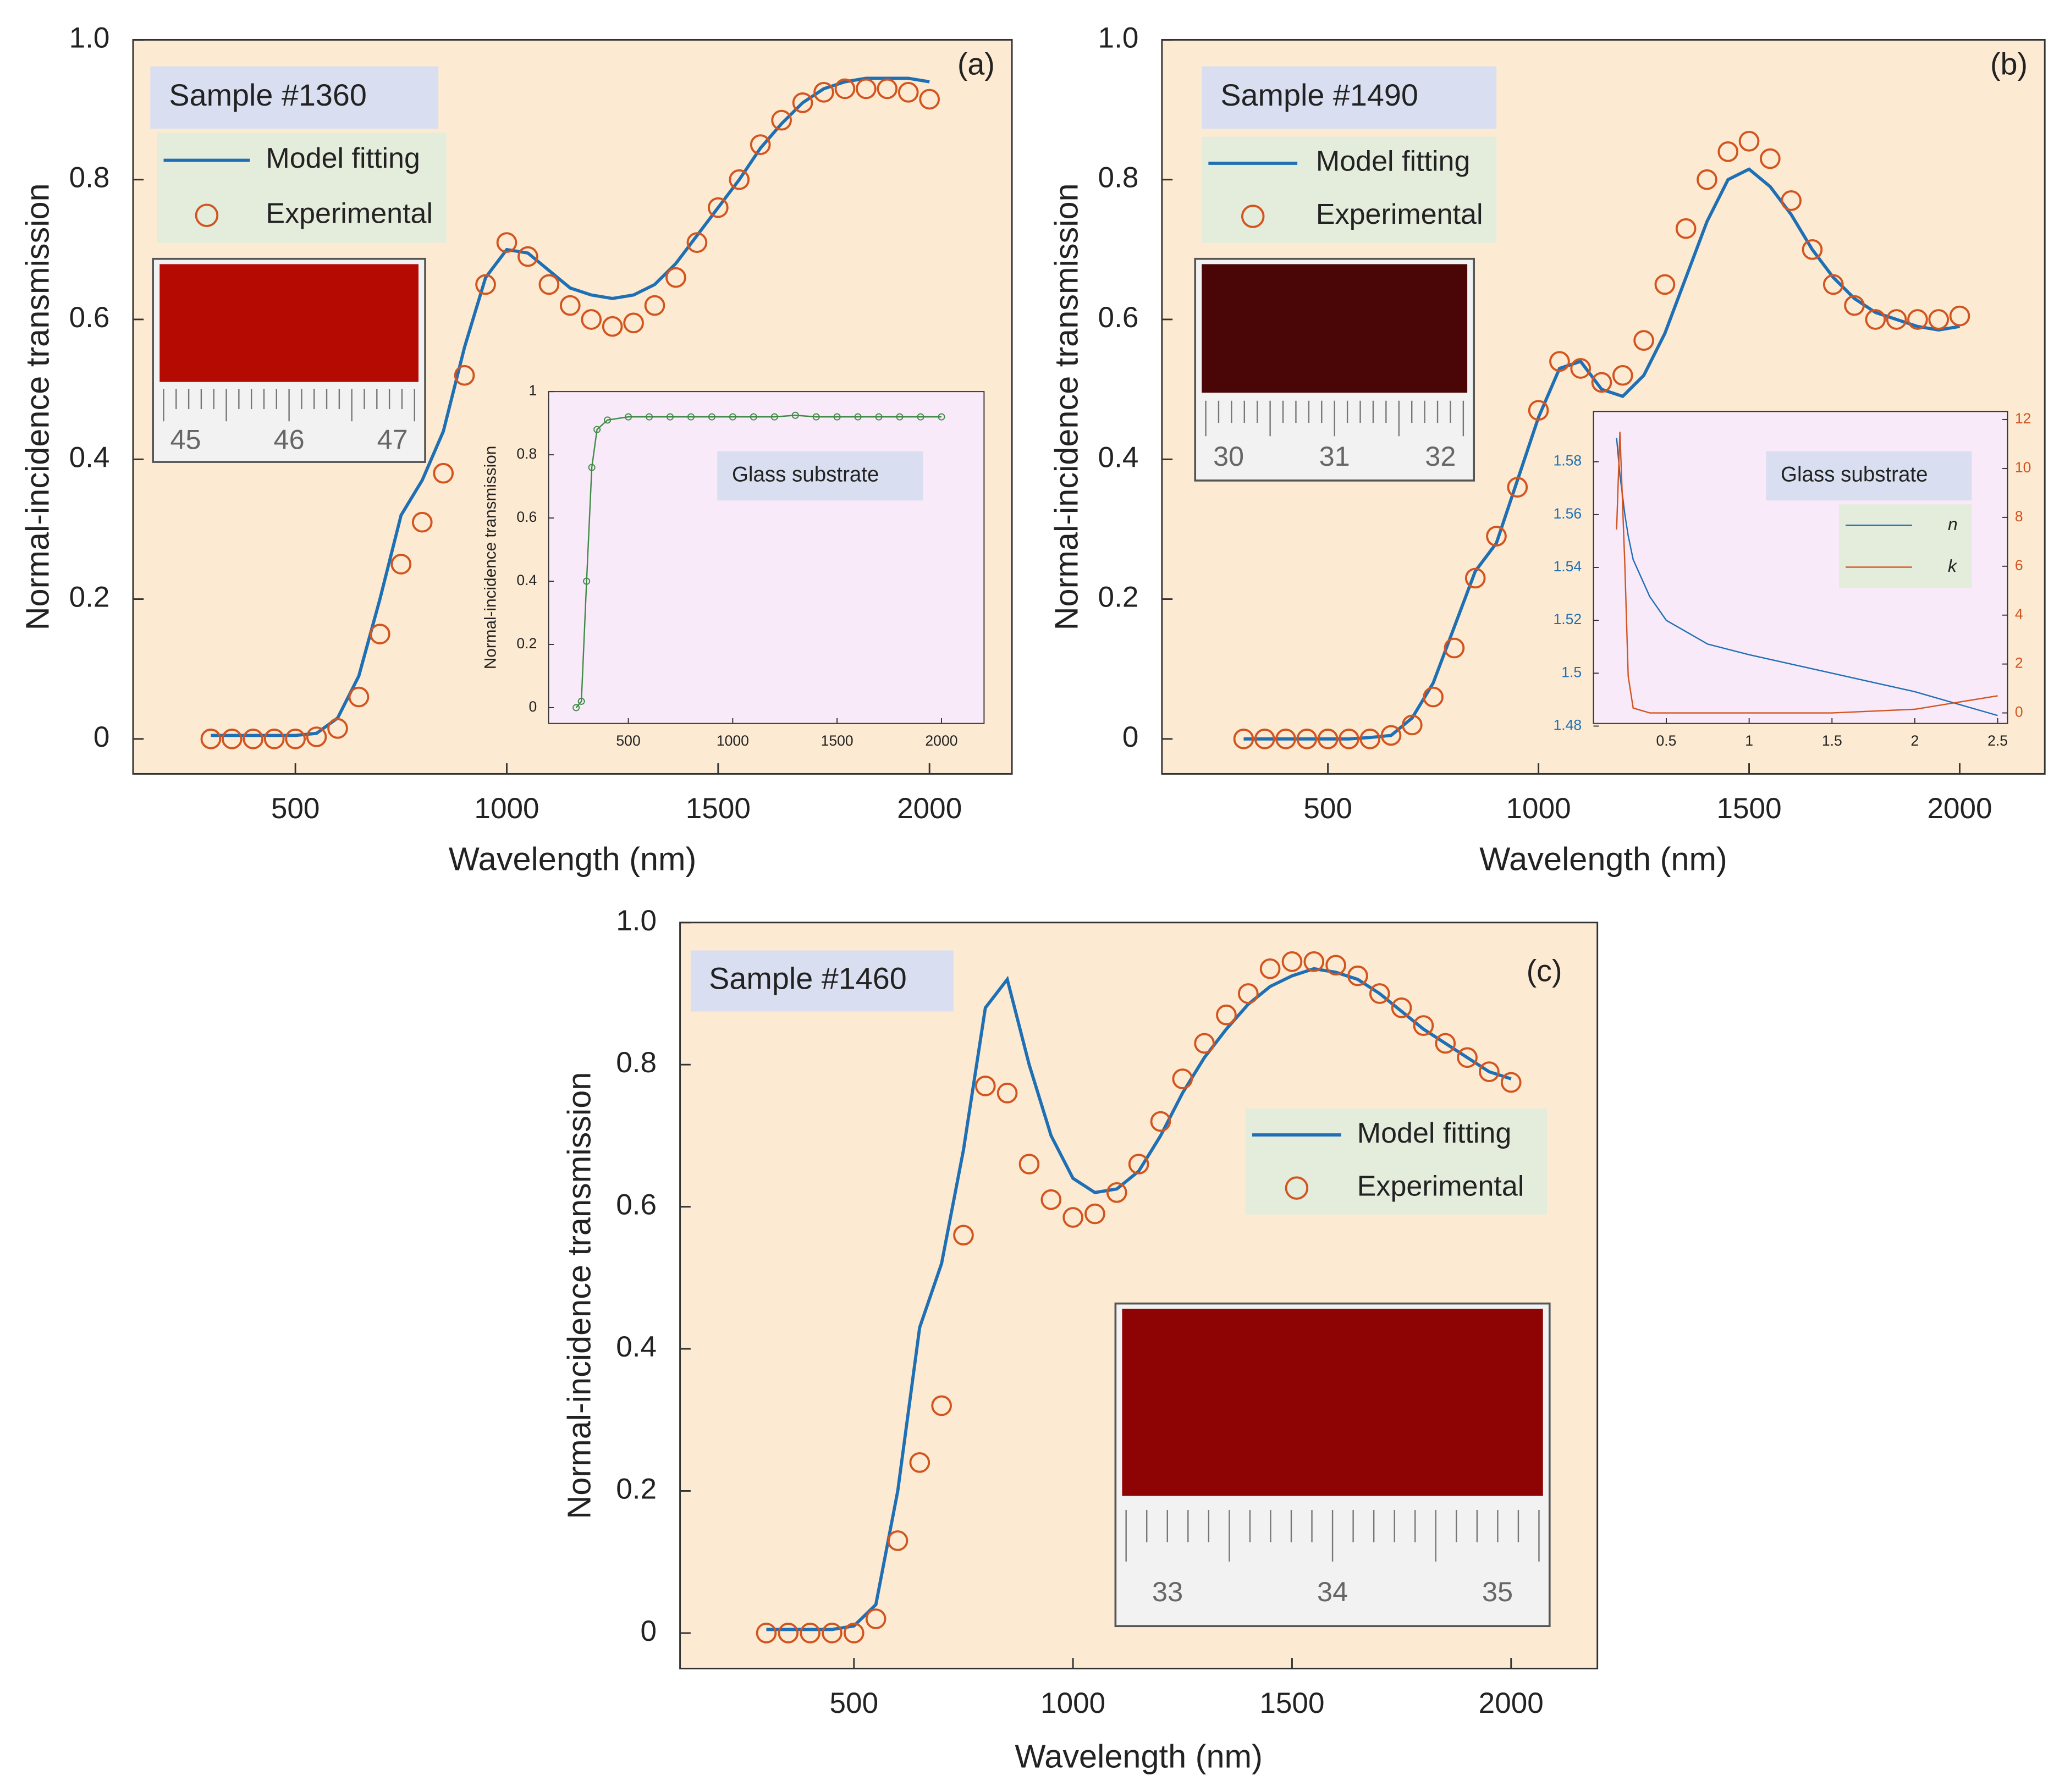 The width and height of the screenshot is (2065, 1792). Describe the element at coordinates (1335, 456) in the screenshot. I see `ruler-number: 31` at that location.